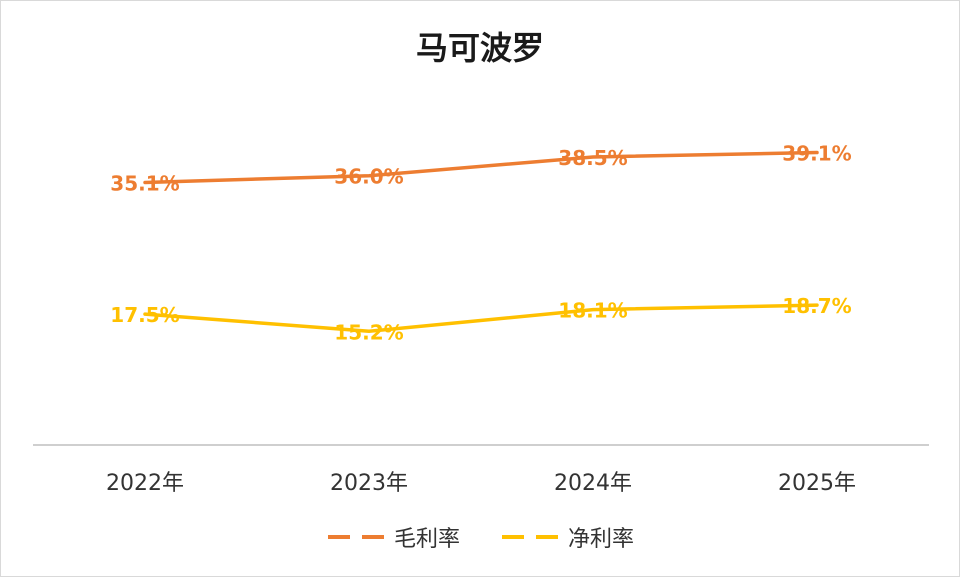 This screenshot has width=960, height=577. Describe the element at coordinates (593, 483) in the screenshot. I see `x-tick-label-2: 2024年` at that location.